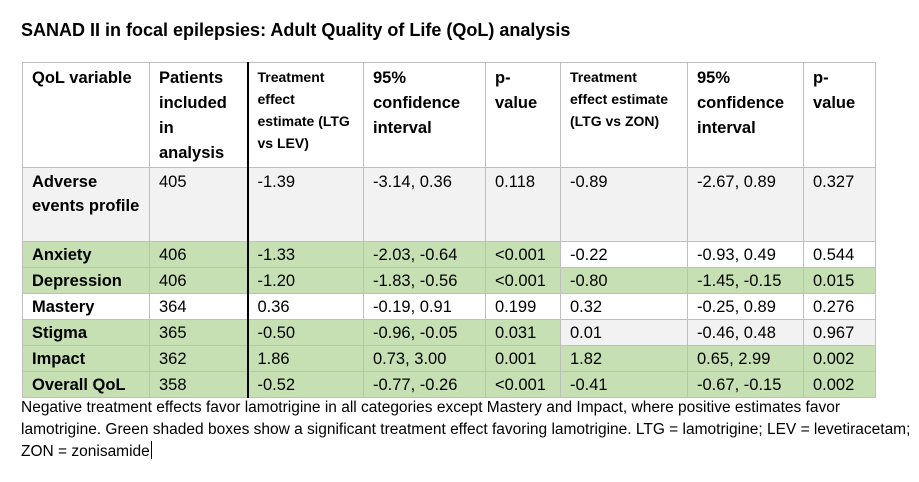 The width and height of the screenshot is (919, 482). Describe the element at coordinates (305, 358) in the screenshot. I see `cell-te-lev: 1.86` at that location.